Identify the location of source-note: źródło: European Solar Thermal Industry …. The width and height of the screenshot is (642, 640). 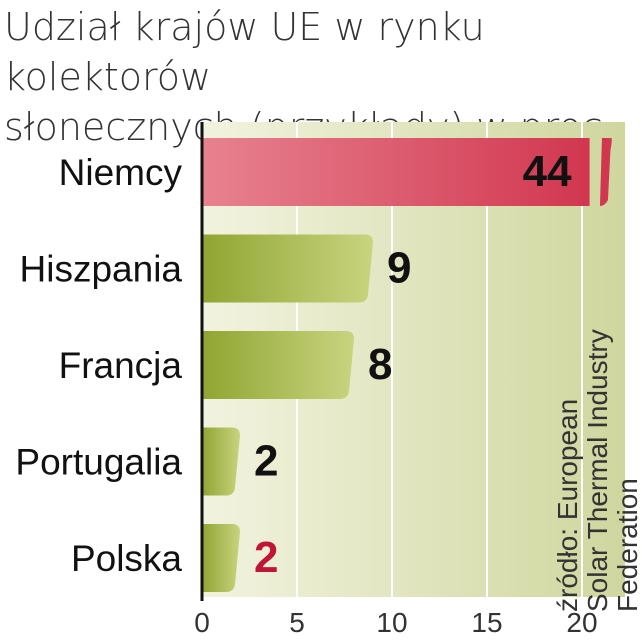
(597, 467).